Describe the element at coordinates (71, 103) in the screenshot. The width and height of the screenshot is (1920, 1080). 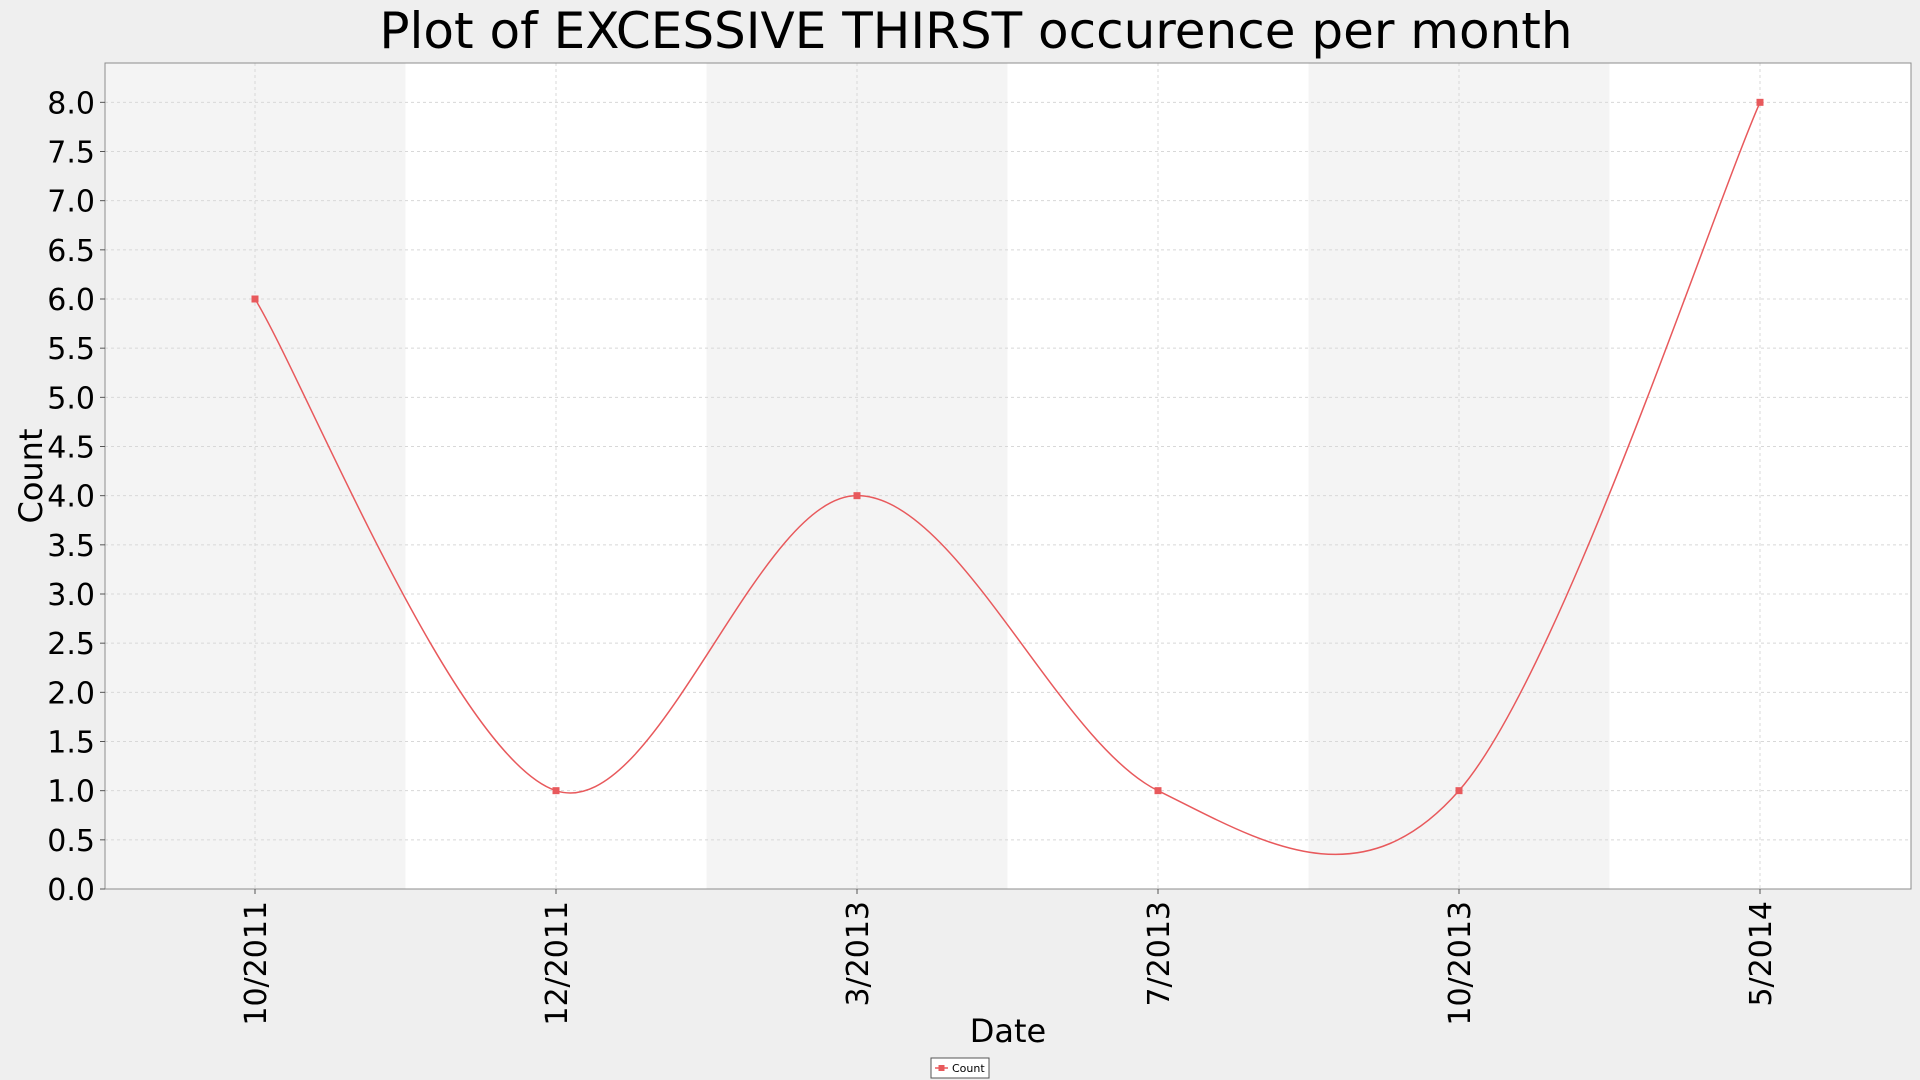
I see `y-tick-label: 8.0` at that location.